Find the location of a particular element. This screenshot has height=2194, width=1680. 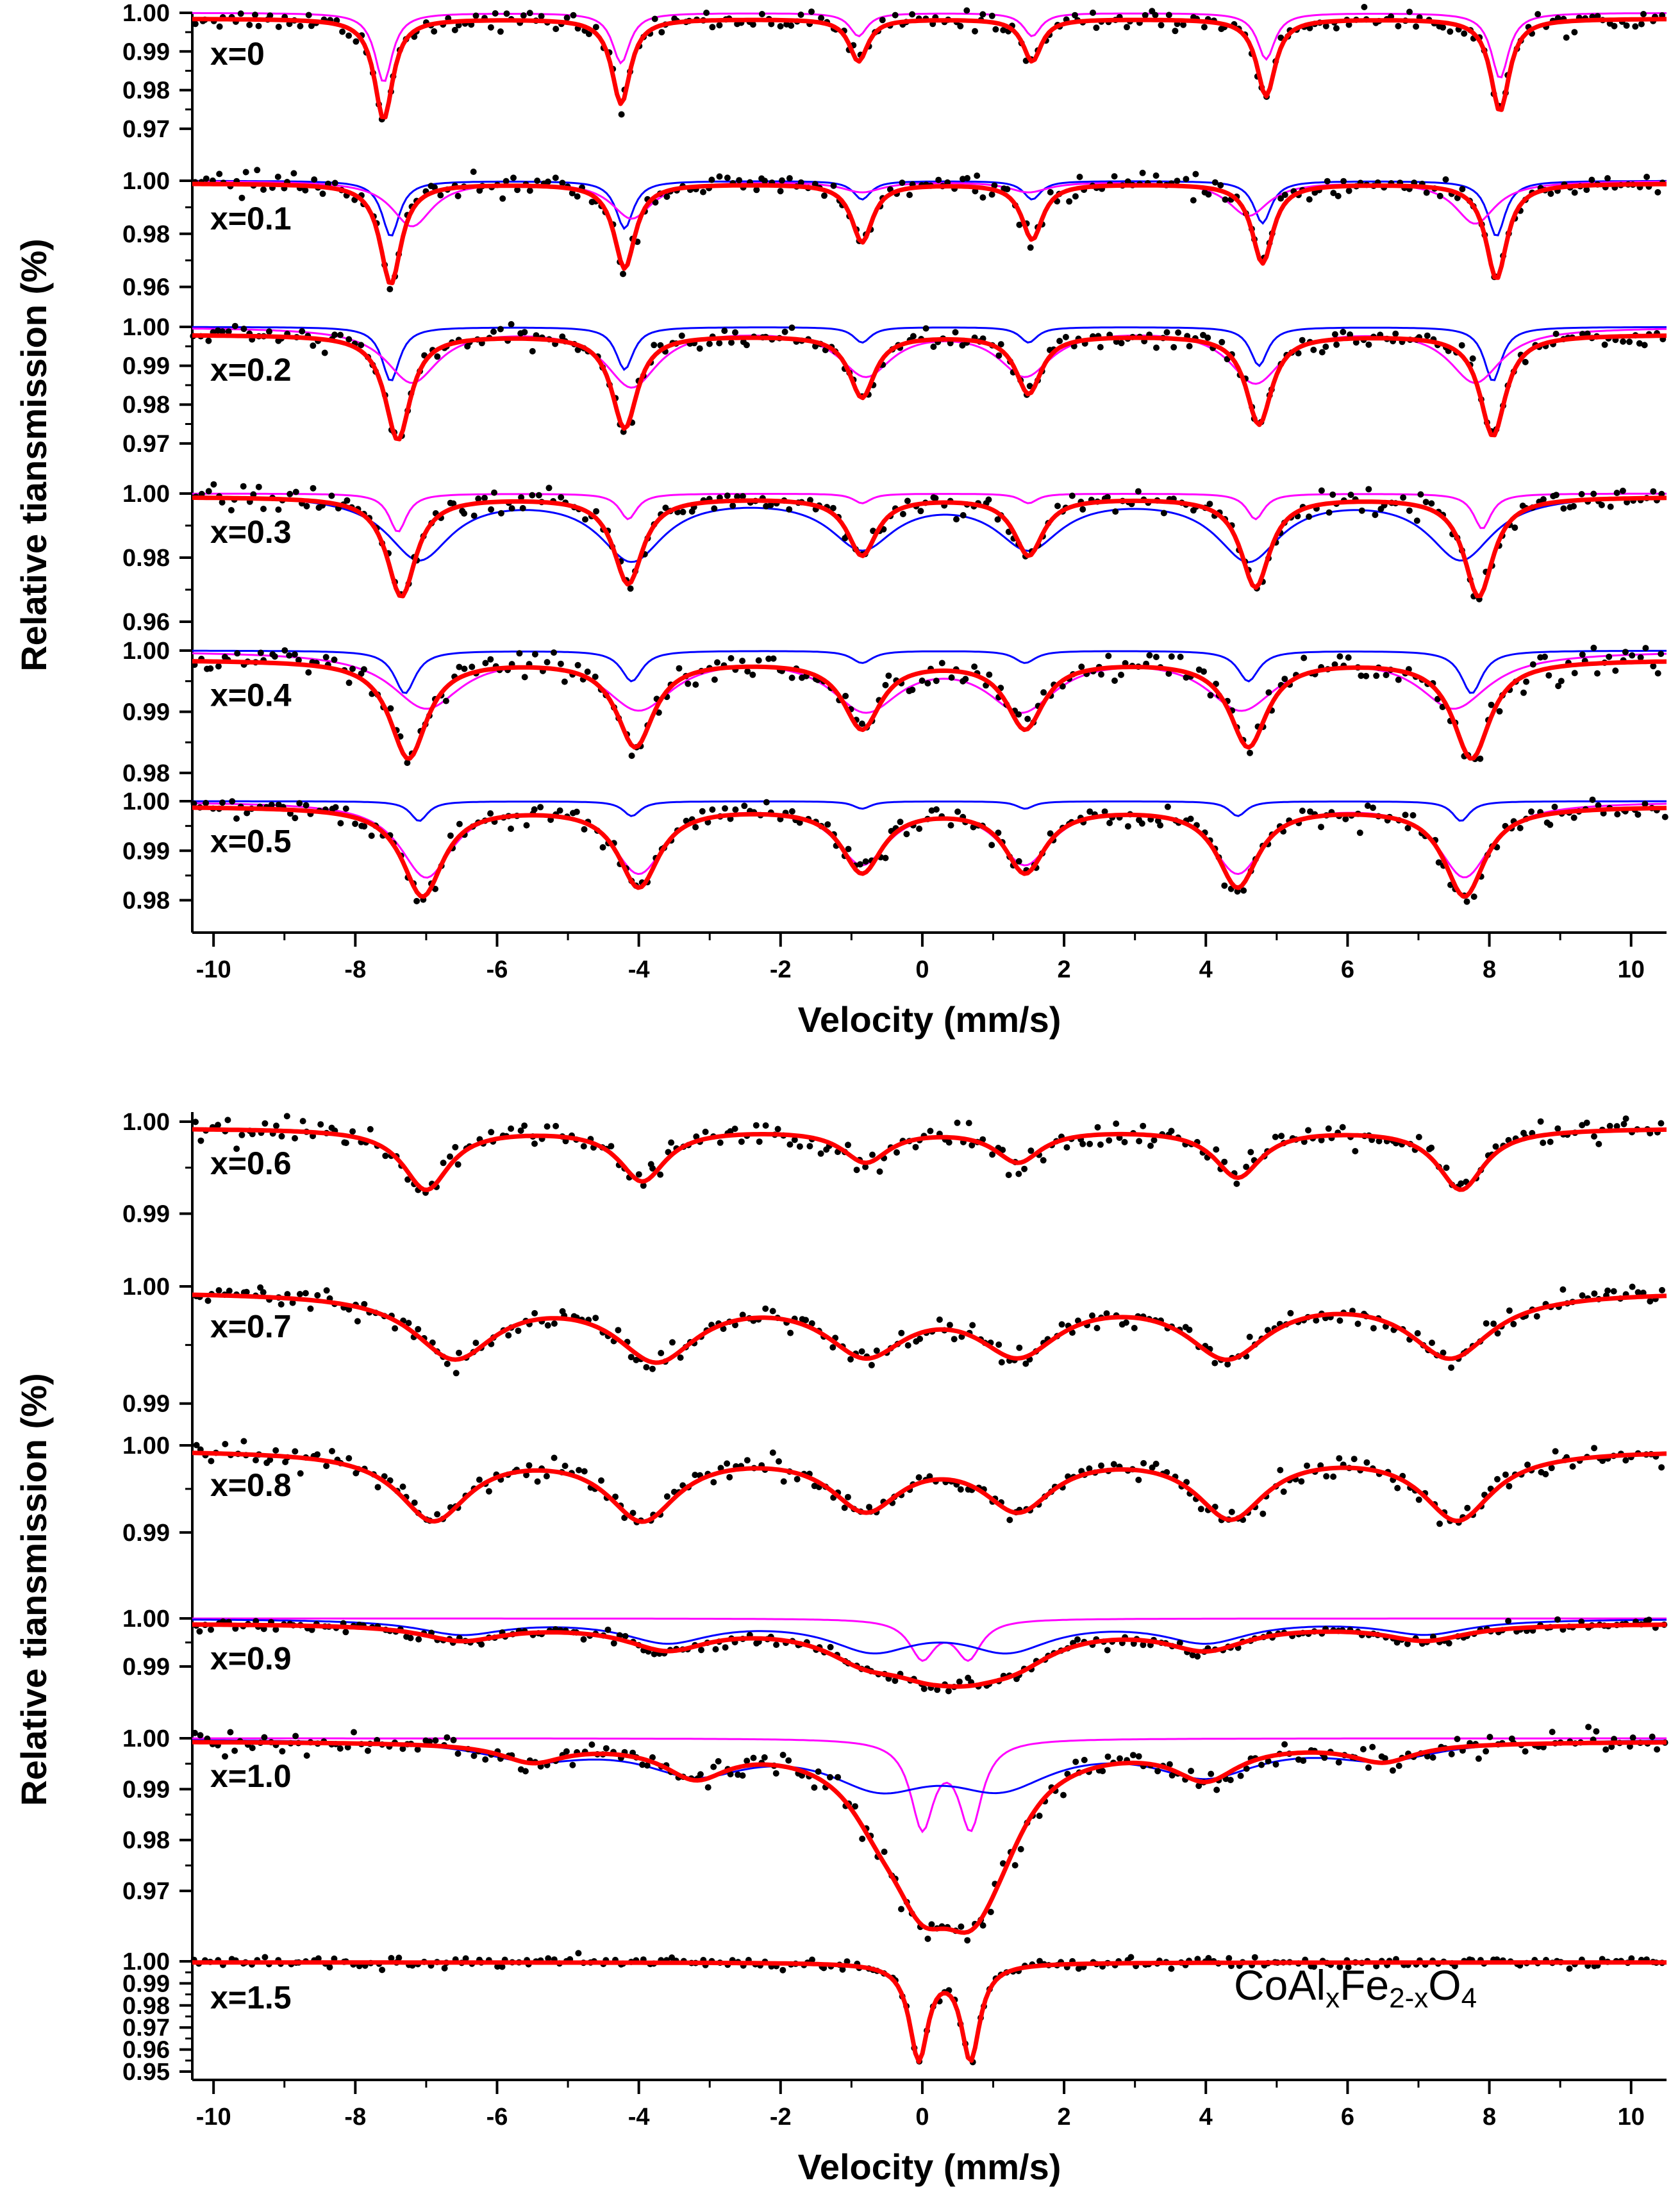

subspectrum-magenta-line is located at coordinates (929, 1639).